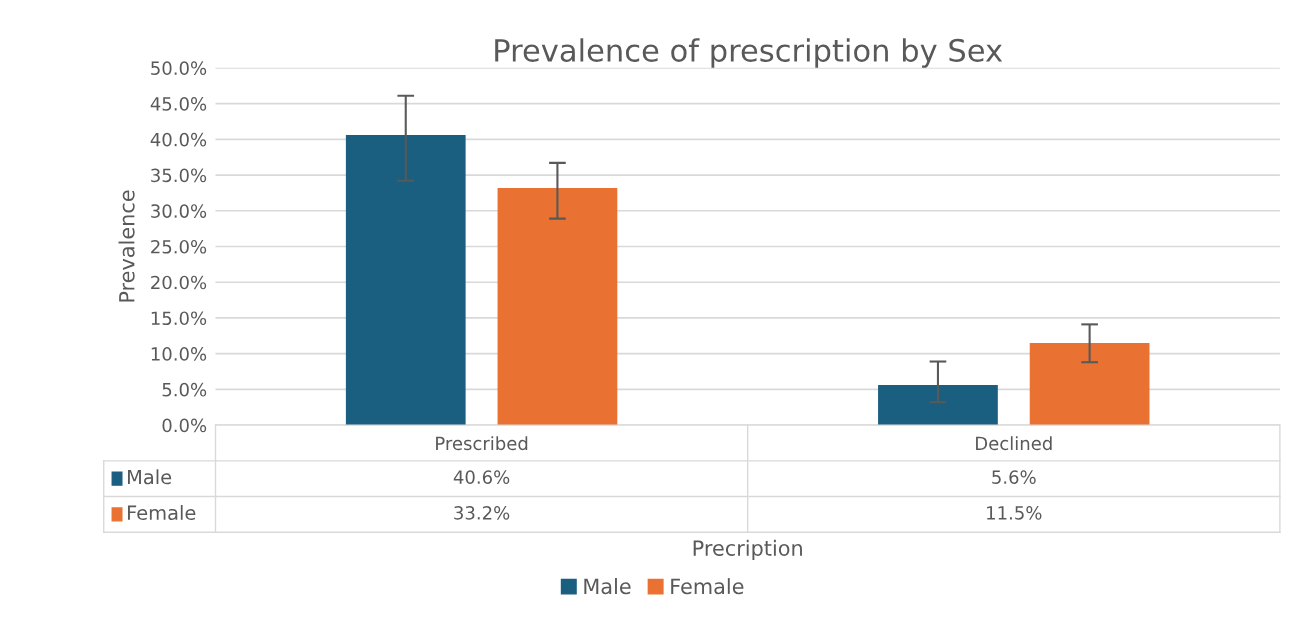 The width and height of the screenshot is (1306, 617). Describe the element at coordinates (179, 282) in the screenshot. I see `y-tick-label: 20.0%` at that location.